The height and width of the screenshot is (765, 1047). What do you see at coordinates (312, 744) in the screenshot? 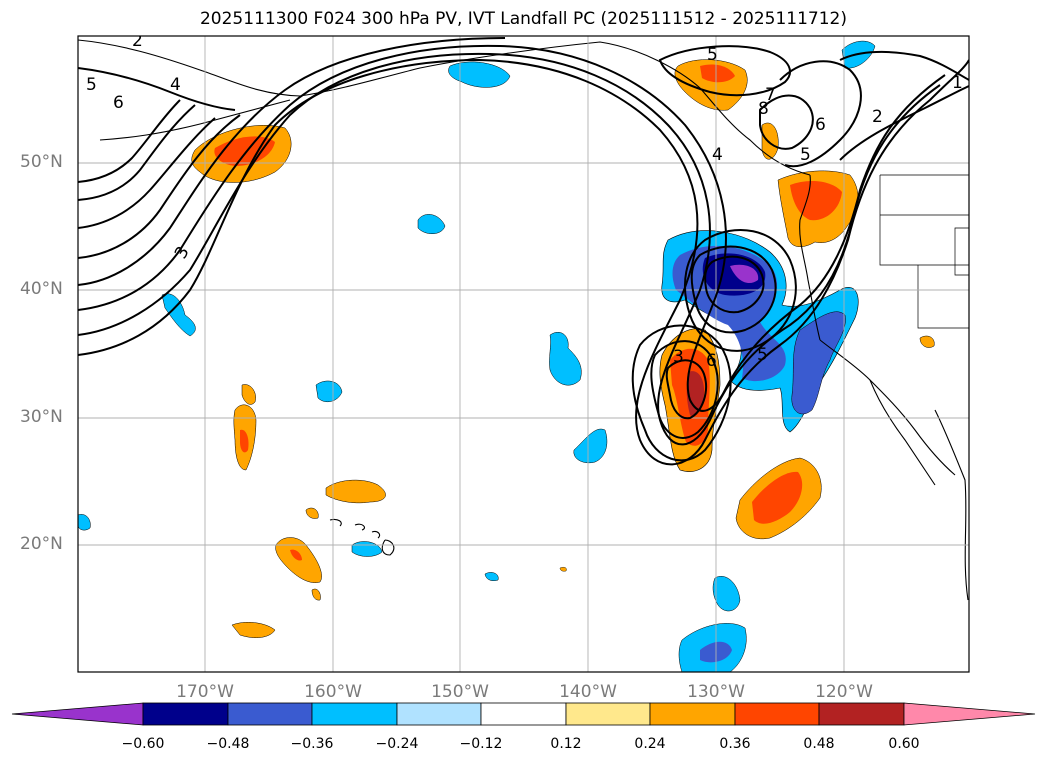
I see `colorbar-tick-label: −0.36` at bounding box center [312, 744].